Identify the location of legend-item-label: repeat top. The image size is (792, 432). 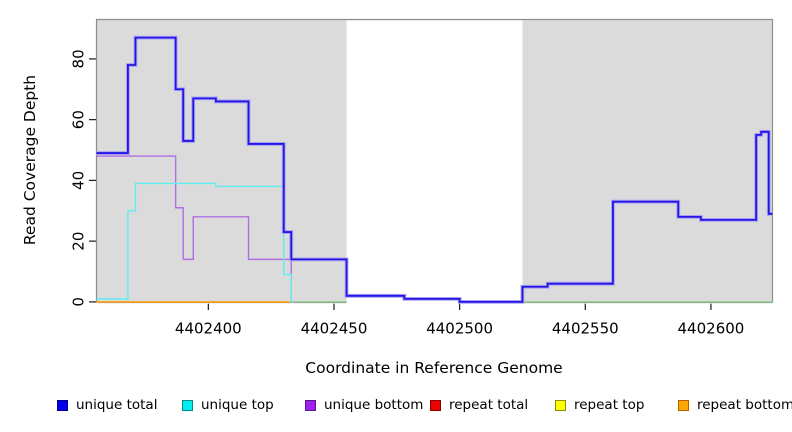
(609, 405).